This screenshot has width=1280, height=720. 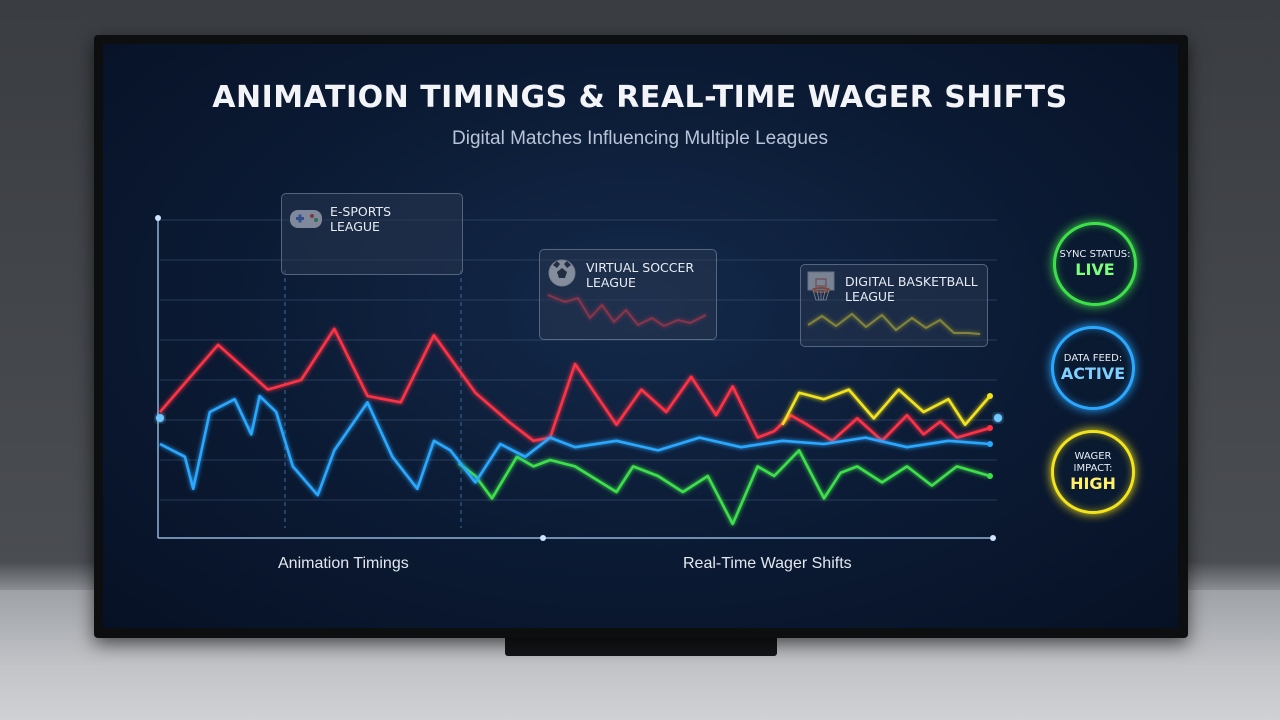 What do you see at coordinates (1093, 462) in the screenshot?
I see `status-label: WAGER IMPACT:` at bounding box center [1093, 462].